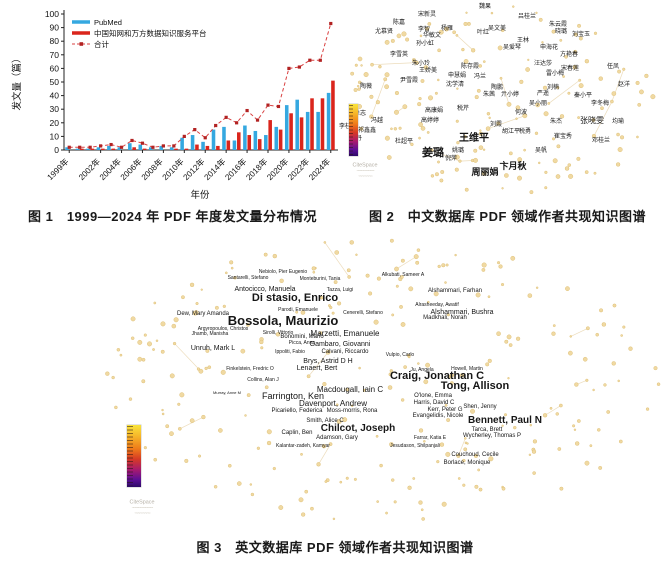 This screenshot has width=670, height=561. What do you see at coordinates (108, 22) in the screenshot?
I see `legend-pubmed: PubMed` at bounding box center [108, 22].